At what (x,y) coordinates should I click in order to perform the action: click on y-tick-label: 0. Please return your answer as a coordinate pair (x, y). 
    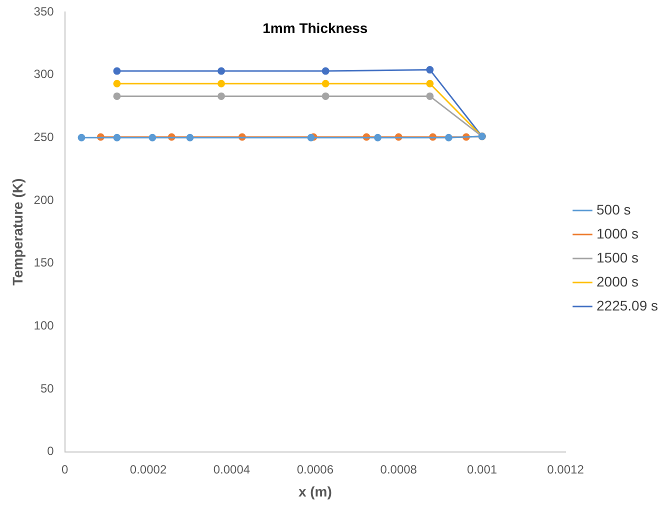
    Looking at the image, I should click on (50, 451).